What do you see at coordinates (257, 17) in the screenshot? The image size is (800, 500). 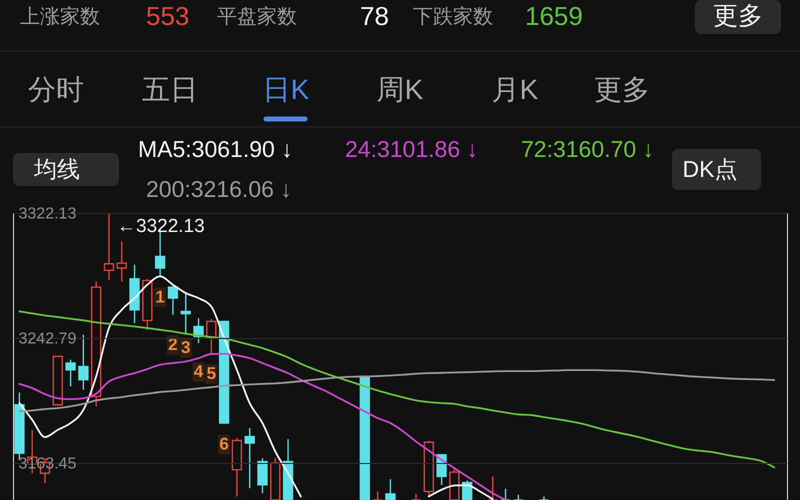 I see `text: 平盘家数` at bounding box center [257, 17].